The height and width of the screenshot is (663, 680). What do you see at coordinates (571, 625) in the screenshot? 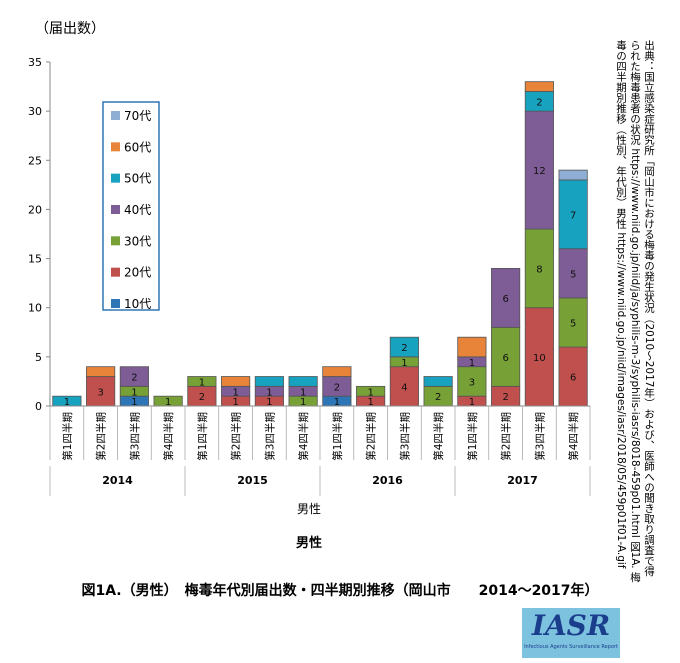
I see `iasr-logo-text: IASR` at bounding box center [571, 625].